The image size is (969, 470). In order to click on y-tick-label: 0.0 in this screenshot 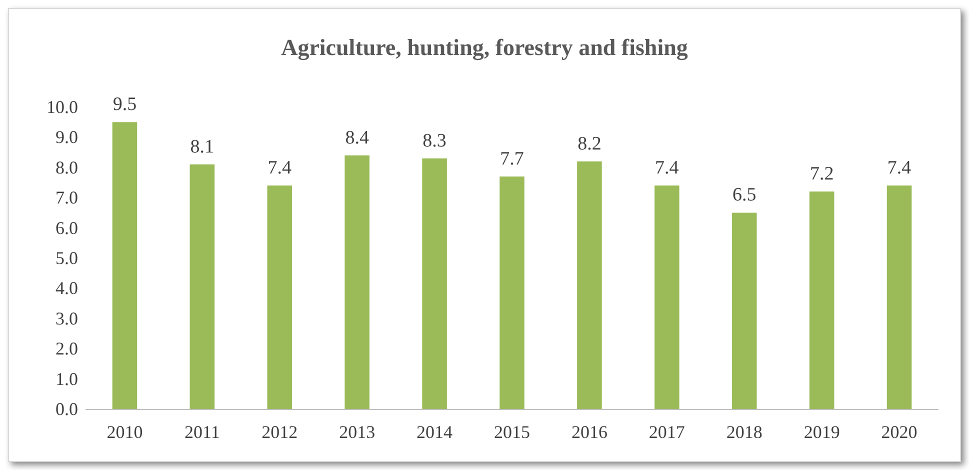, I will do `click(67, 409)`.